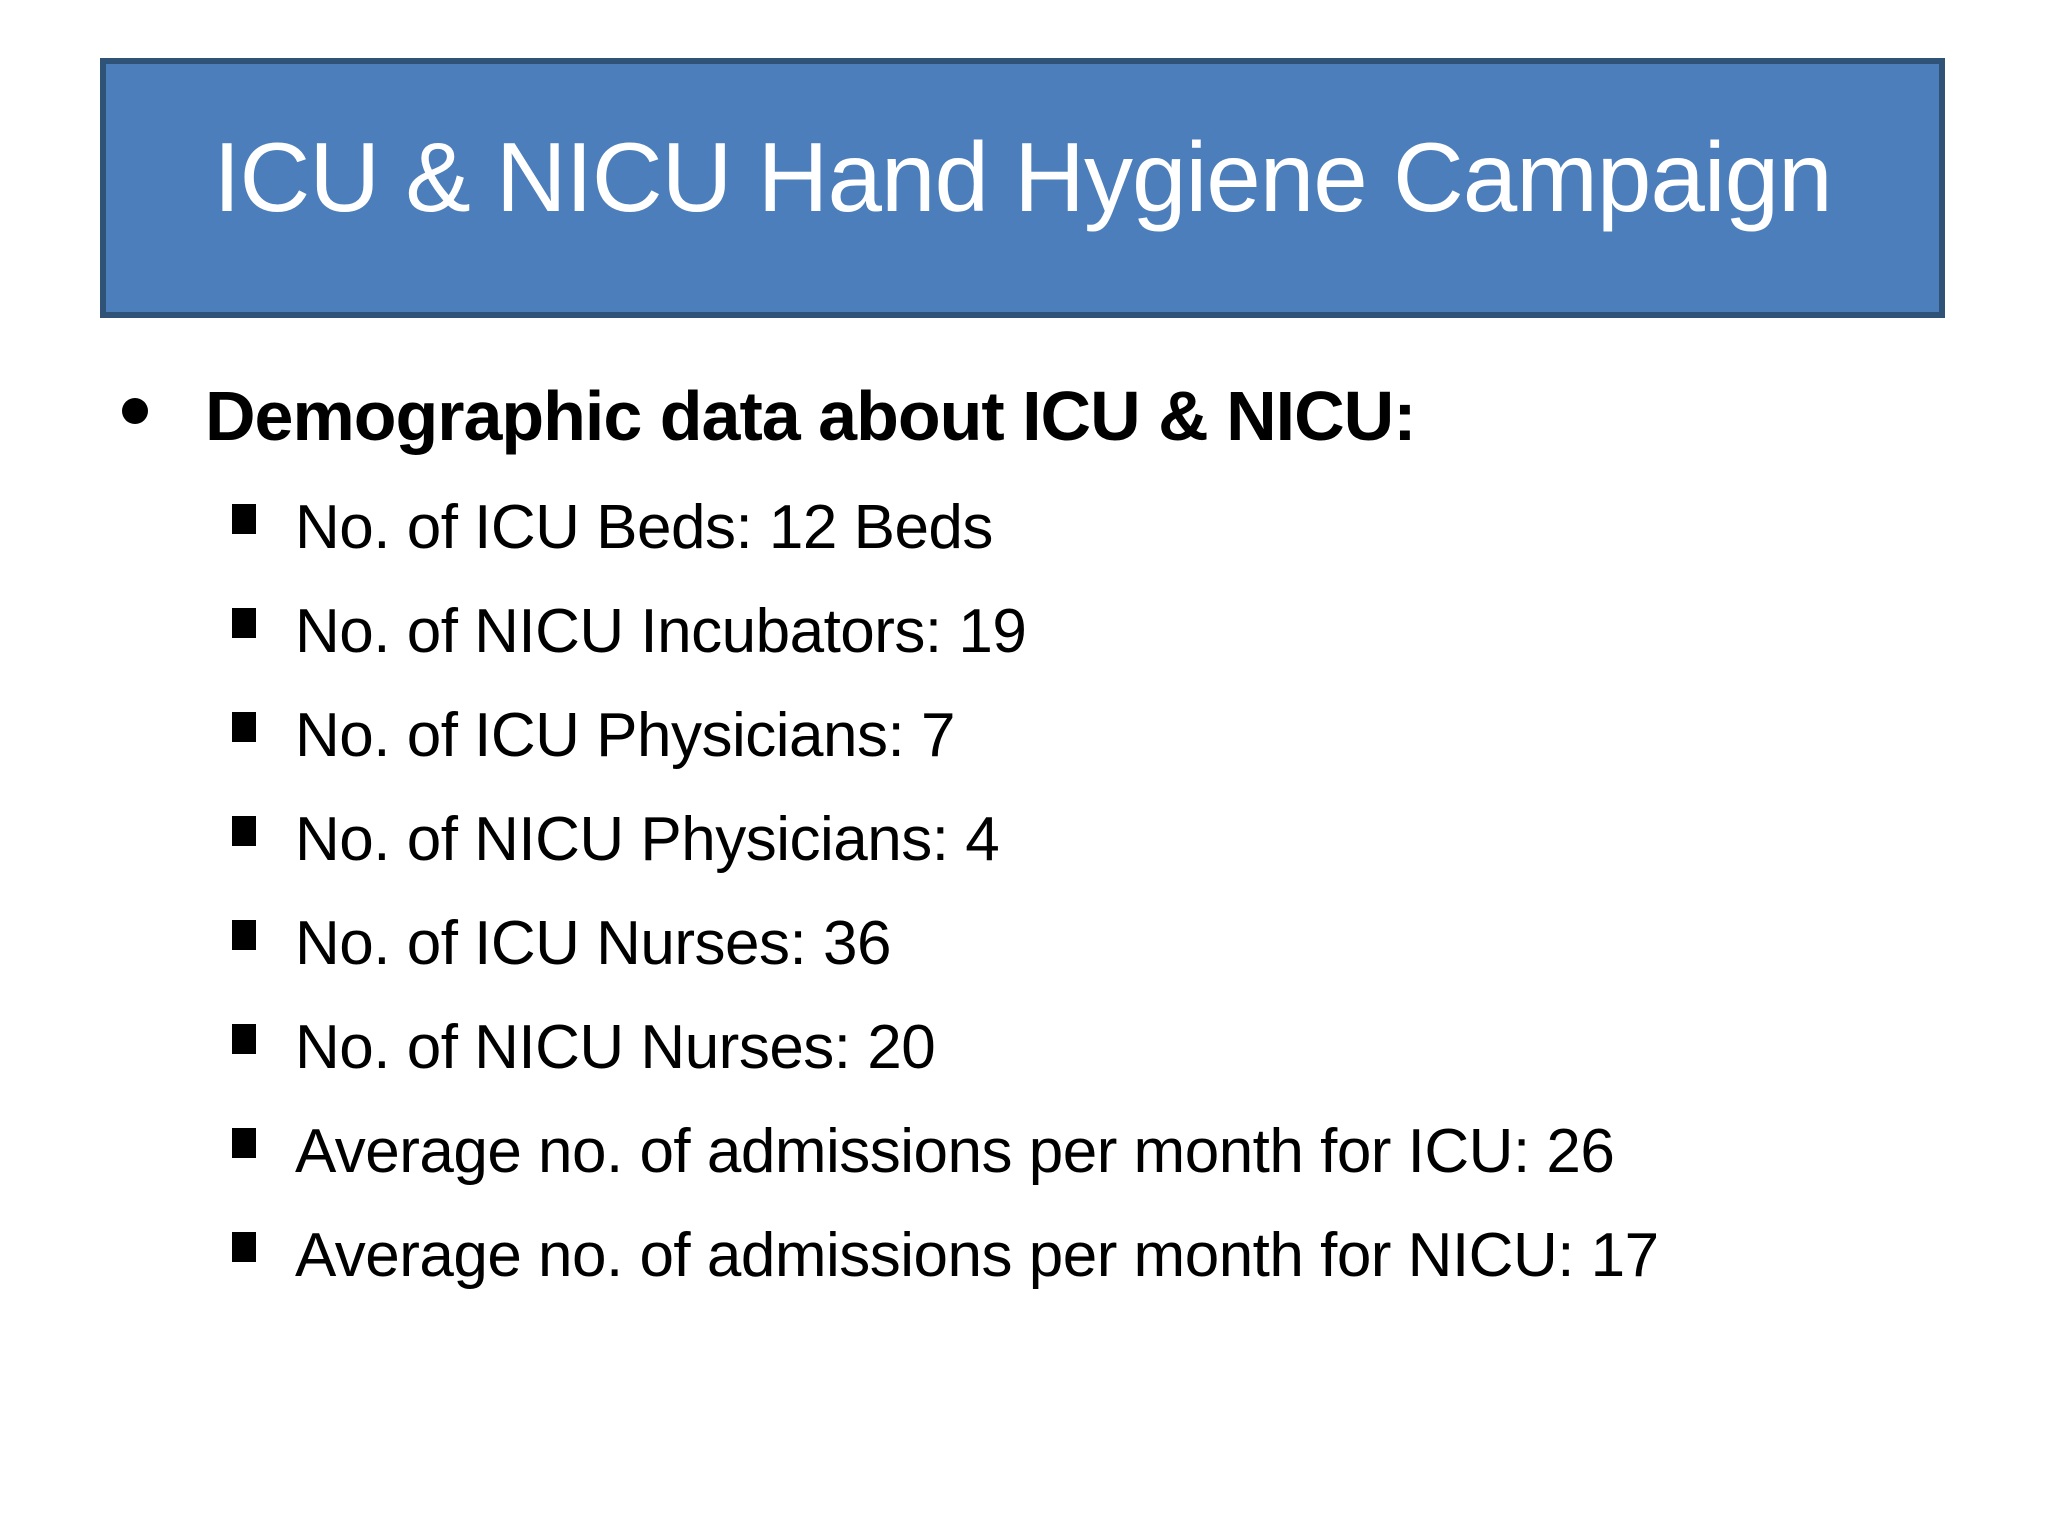 The image size is (2048, 1536). Describe the element at coordinates (593, 943) in the screenshot. I see `list-item-text: No. of ICU Nurses: 36` at that location.